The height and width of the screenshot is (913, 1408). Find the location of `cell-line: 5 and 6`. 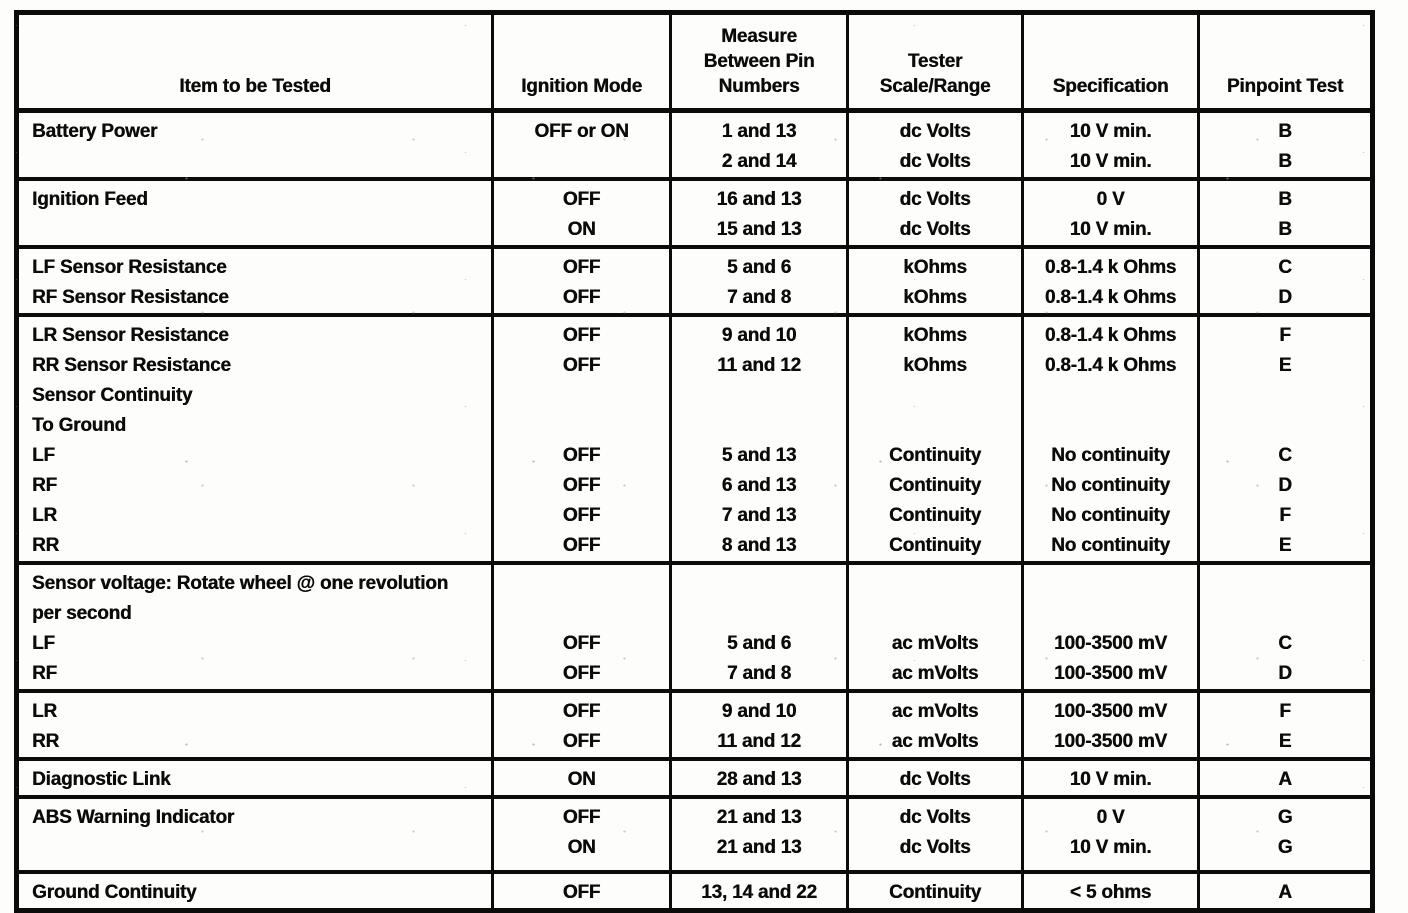

cell-line: 5 and 6 is located at coordinates (759, 643).